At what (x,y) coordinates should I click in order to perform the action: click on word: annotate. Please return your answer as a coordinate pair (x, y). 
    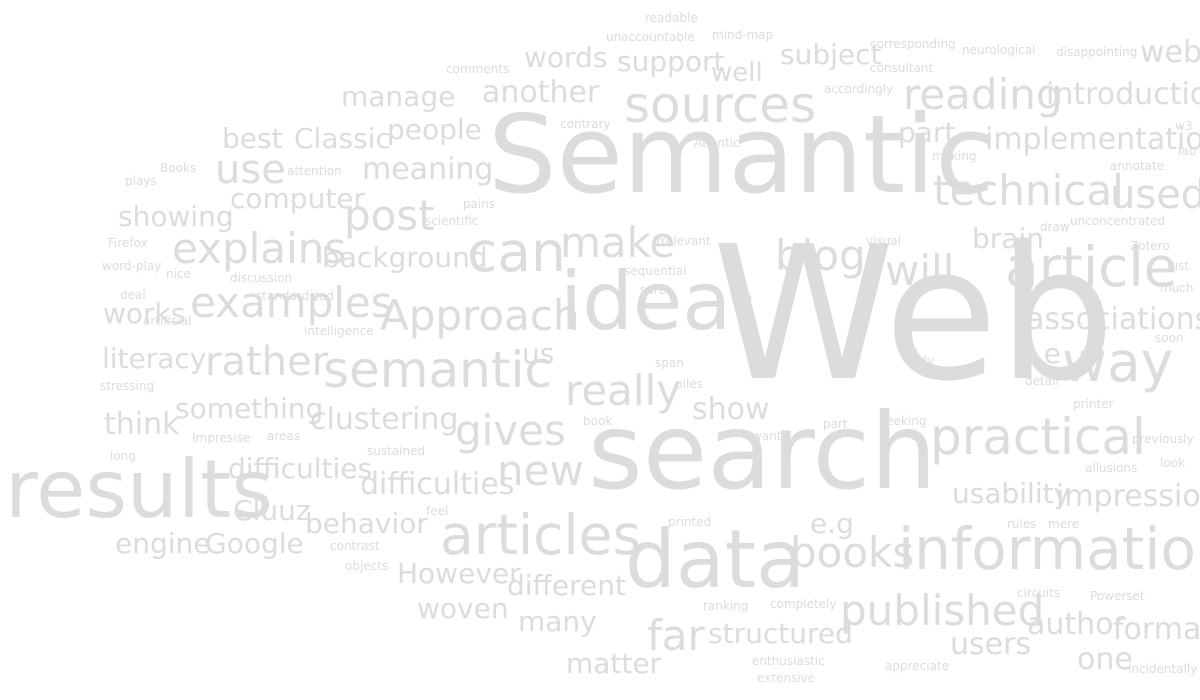
    Looking at the image, I should click on (1137, 166).